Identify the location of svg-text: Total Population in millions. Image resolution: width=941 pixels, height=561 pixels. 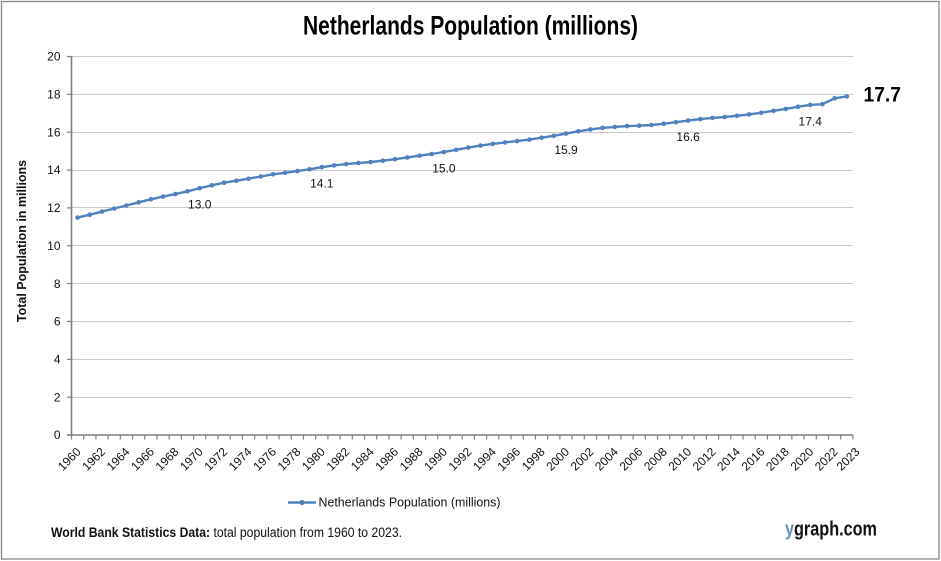
(22, 241).